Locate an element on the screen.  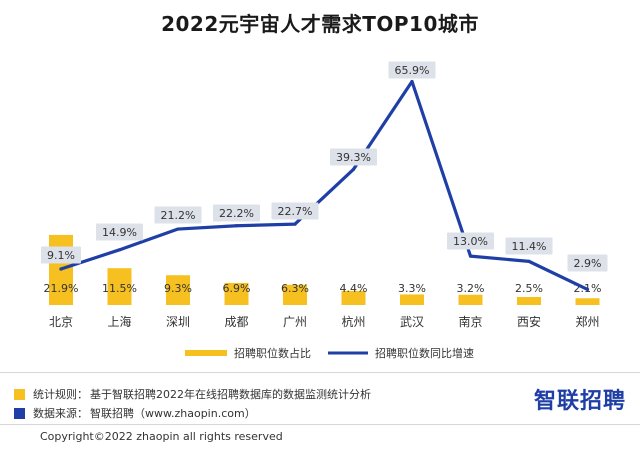
line-label-6: 65.9% is located at coordinates (412, 70).